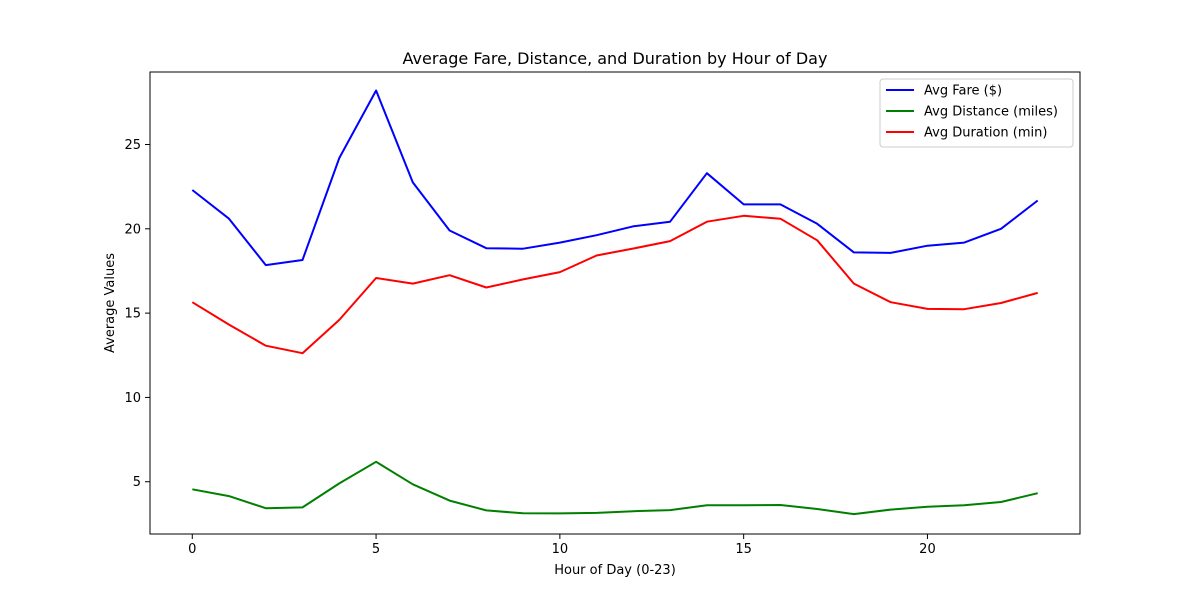  What do you see at coordinates (132, 398) in the screenshot?
I see `y-tick-label: 10` at bounding box center [132, 398].